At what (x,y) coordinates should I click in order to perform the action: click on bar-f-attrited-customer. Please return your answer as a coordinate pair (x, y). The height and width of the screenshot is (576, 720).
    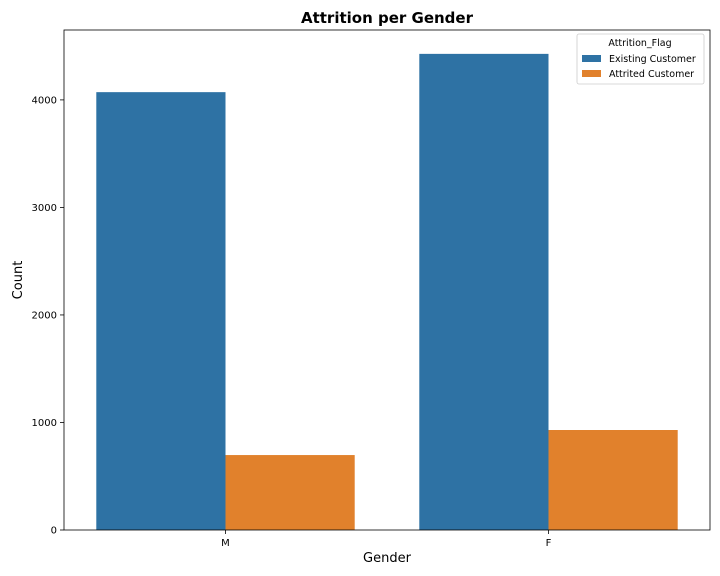
    Looking at the image, I should click on (613, 480).